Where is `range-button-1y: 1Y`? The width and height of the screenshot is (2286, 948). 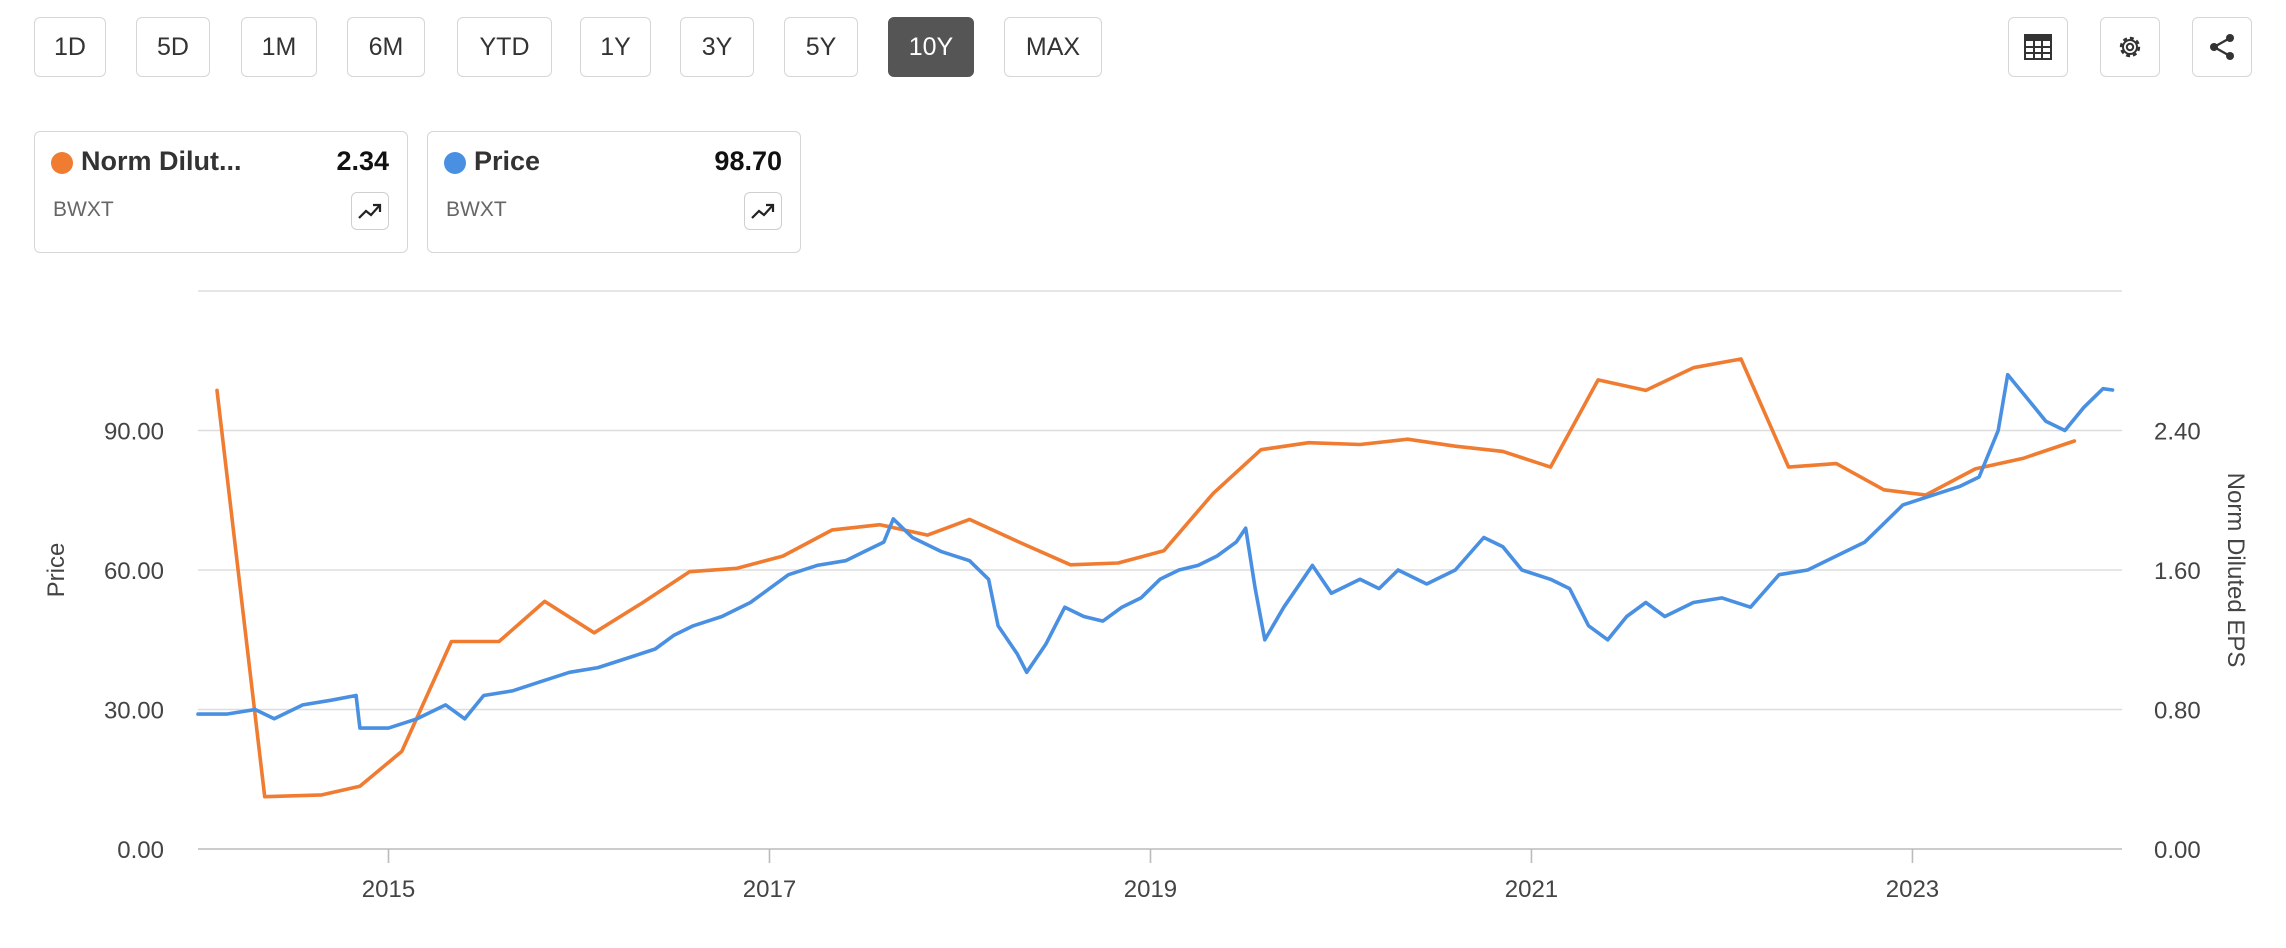 range-button-1y: 1Y is located at coordinates (615, 47).